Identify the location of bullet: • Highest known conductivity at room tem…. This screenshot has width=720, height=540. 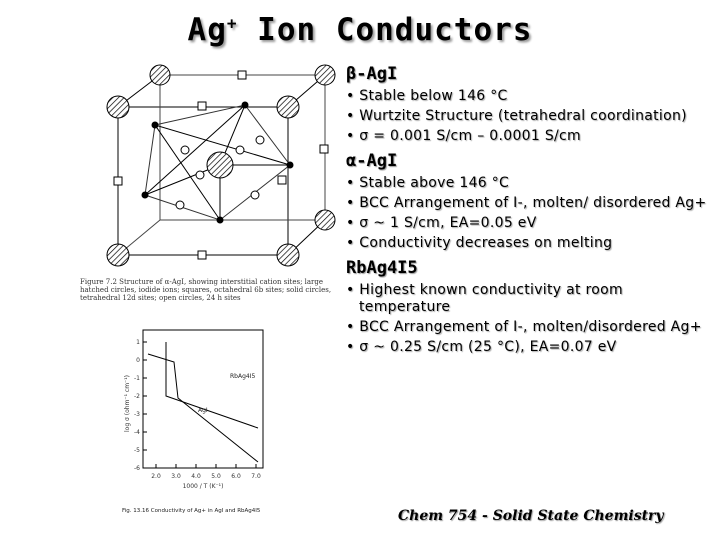
(484, 298).